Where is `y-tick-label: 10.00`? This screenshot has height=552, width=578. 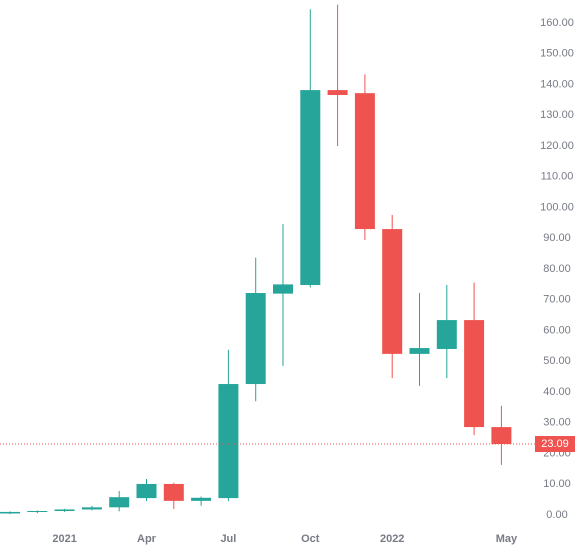 y-tick-label: 10.00 is located at coordinates (557, 484).